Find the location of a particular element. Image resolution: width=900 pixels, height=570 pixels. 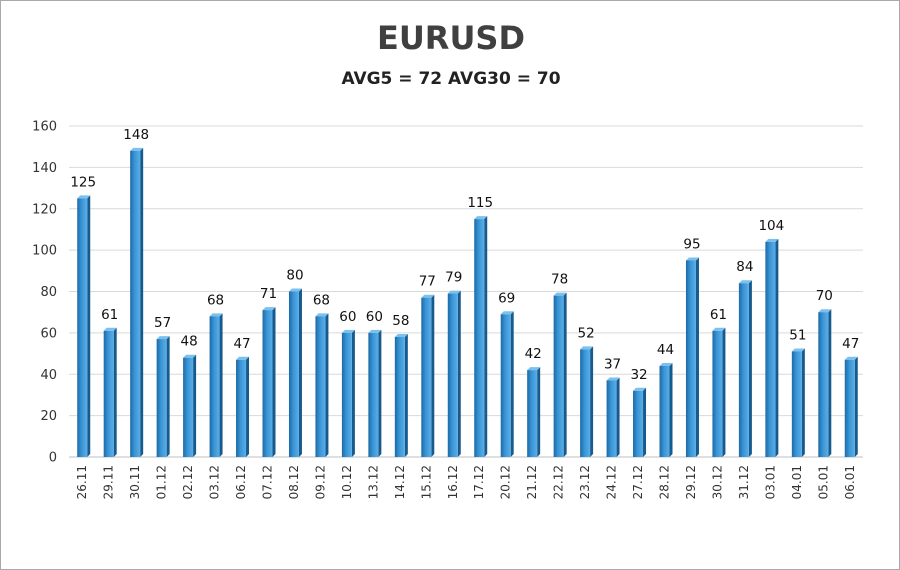

x-tick-label: 22.12 is located at coordinates (559, 482).